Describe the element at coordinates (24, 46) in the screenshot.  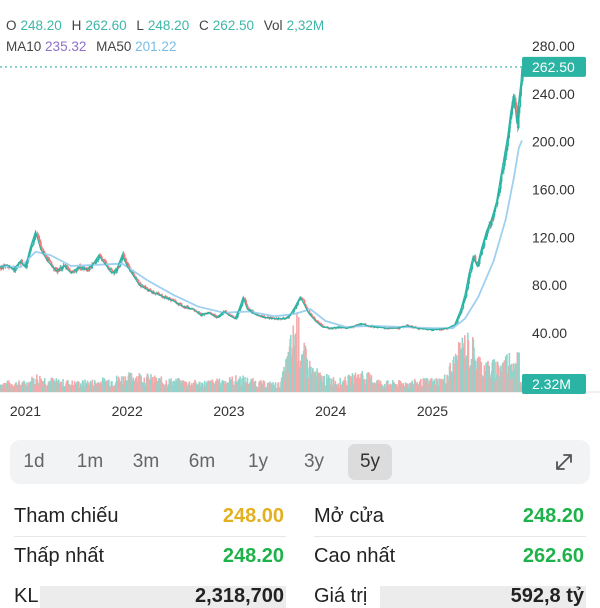
I see `ma10-label: MA10` at that location.